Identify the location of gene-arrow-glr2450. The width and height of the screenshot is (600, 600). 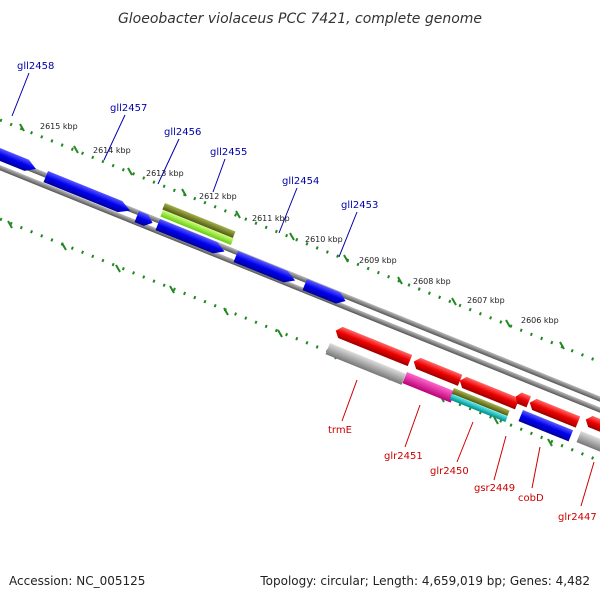
(489, 392).